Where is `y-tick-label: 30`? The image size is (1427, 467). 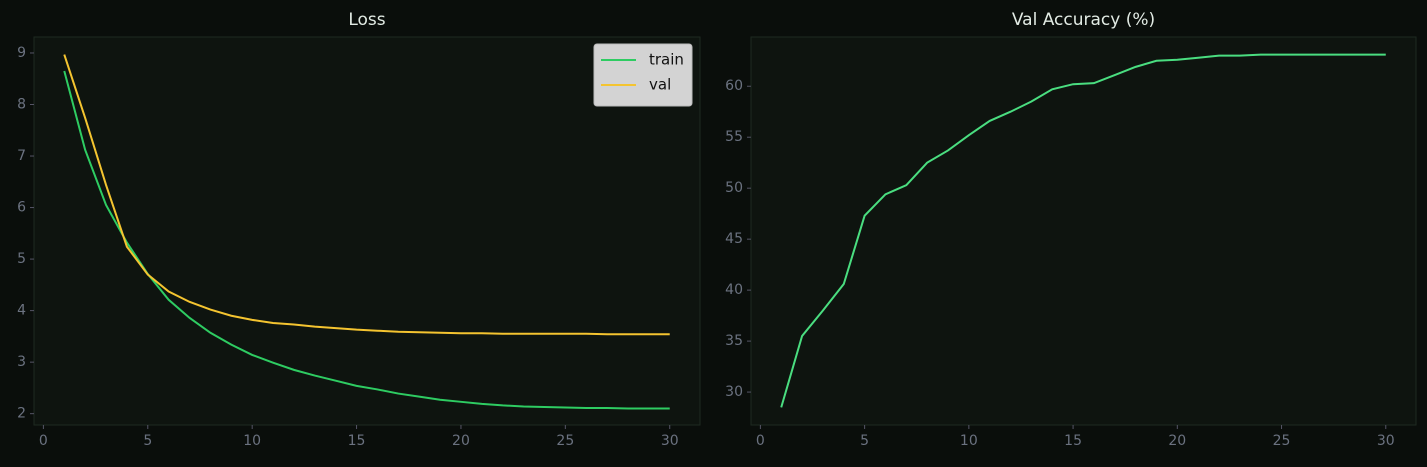 y-tick-label: 30 is located at coordinates (734, 392).